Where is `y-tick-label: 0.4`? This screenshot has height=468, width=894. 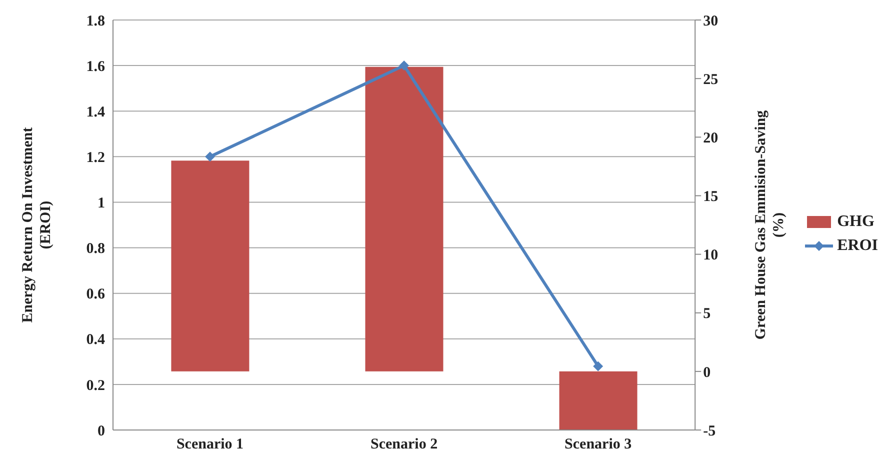
y-tick-label: 0.4 is located at coordinates (96, 340).